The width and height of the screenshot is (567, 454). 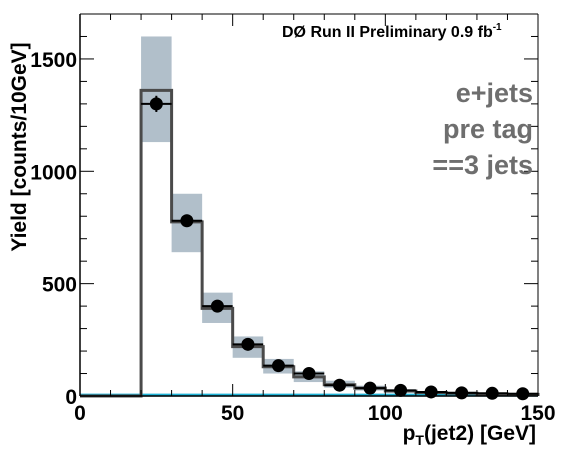 What do you see at coordinates (385, 413) in the screenshot?
I see `x-tick-label-2: 100` at bounding box center [385, 413].